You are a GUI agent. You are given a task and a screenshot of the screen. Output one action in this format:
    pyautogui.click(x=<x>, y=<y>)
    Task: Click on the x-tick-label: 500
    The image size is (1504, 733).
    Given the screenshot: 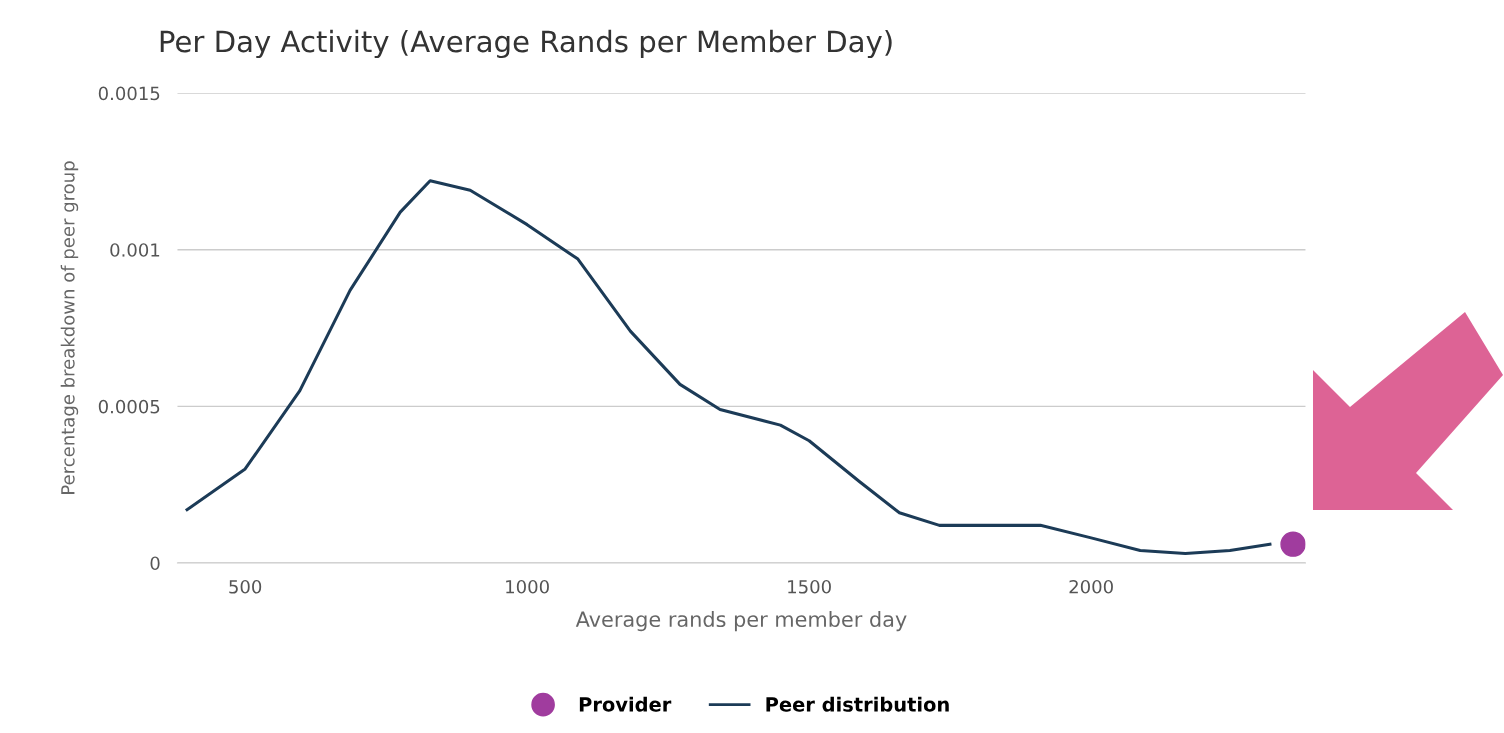 What is the action you would take?
    pyautogui.click(x=245, y=586)
    